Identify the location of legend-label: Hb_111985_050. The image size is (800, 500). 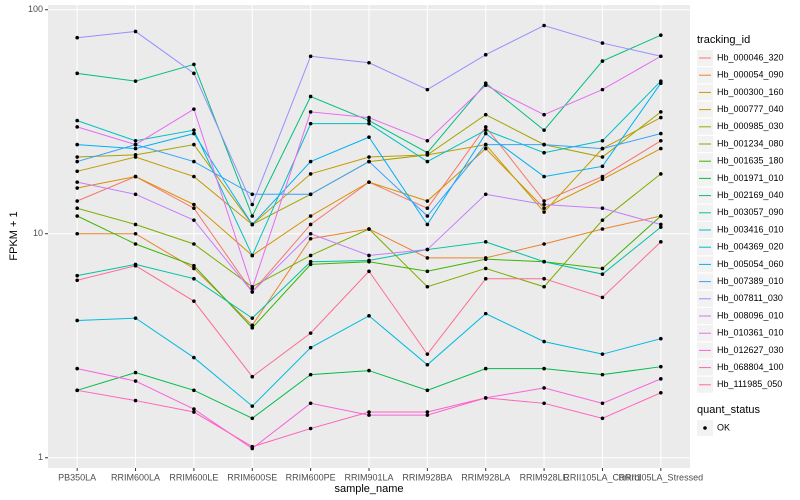
(749, 384).